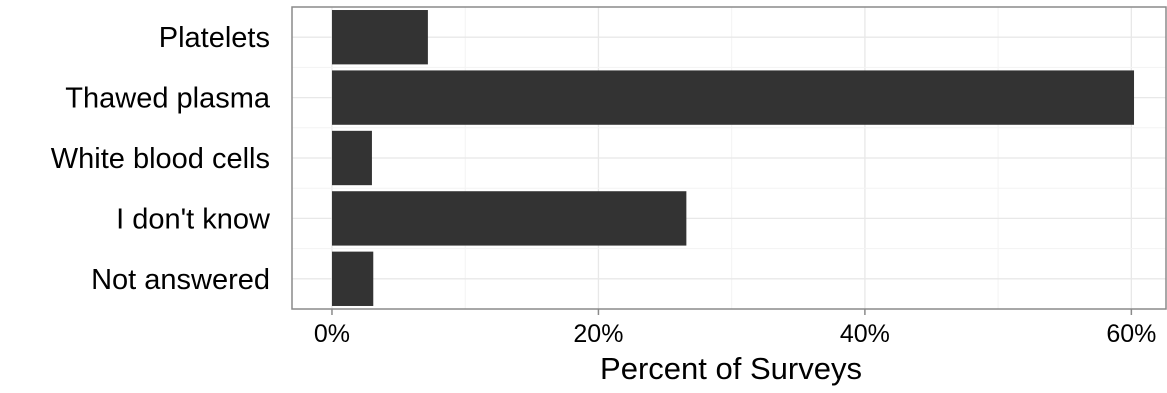 The width and height of the screenshot is (1167, 393). What do you see at coordinates (180, 280) in the screenshot?
I see `category-label: Not answered` at bounding box center [180, 280].